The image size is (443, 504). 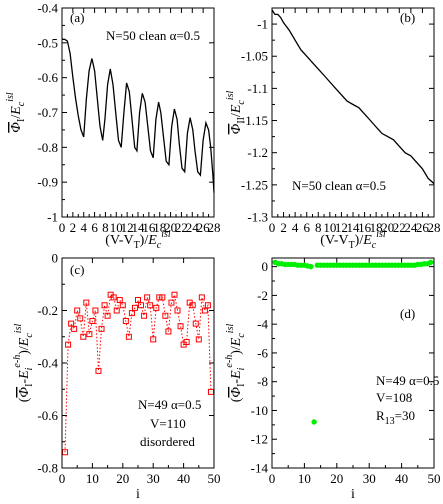 What do you see at coordinates (283, 227) in the screenshot?
I see `x-tick-label: 2` at bounding box center [283, 227].